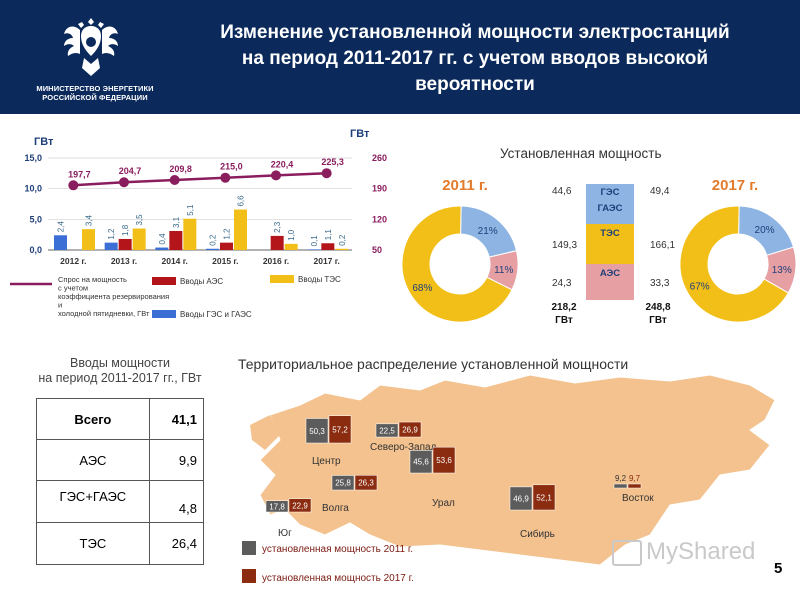 This screenshot has width=800, height=600. Describe the element at coordinates (319, 279) in the screenshot. I see `legend-label: Вводы ТЭС` at that location.